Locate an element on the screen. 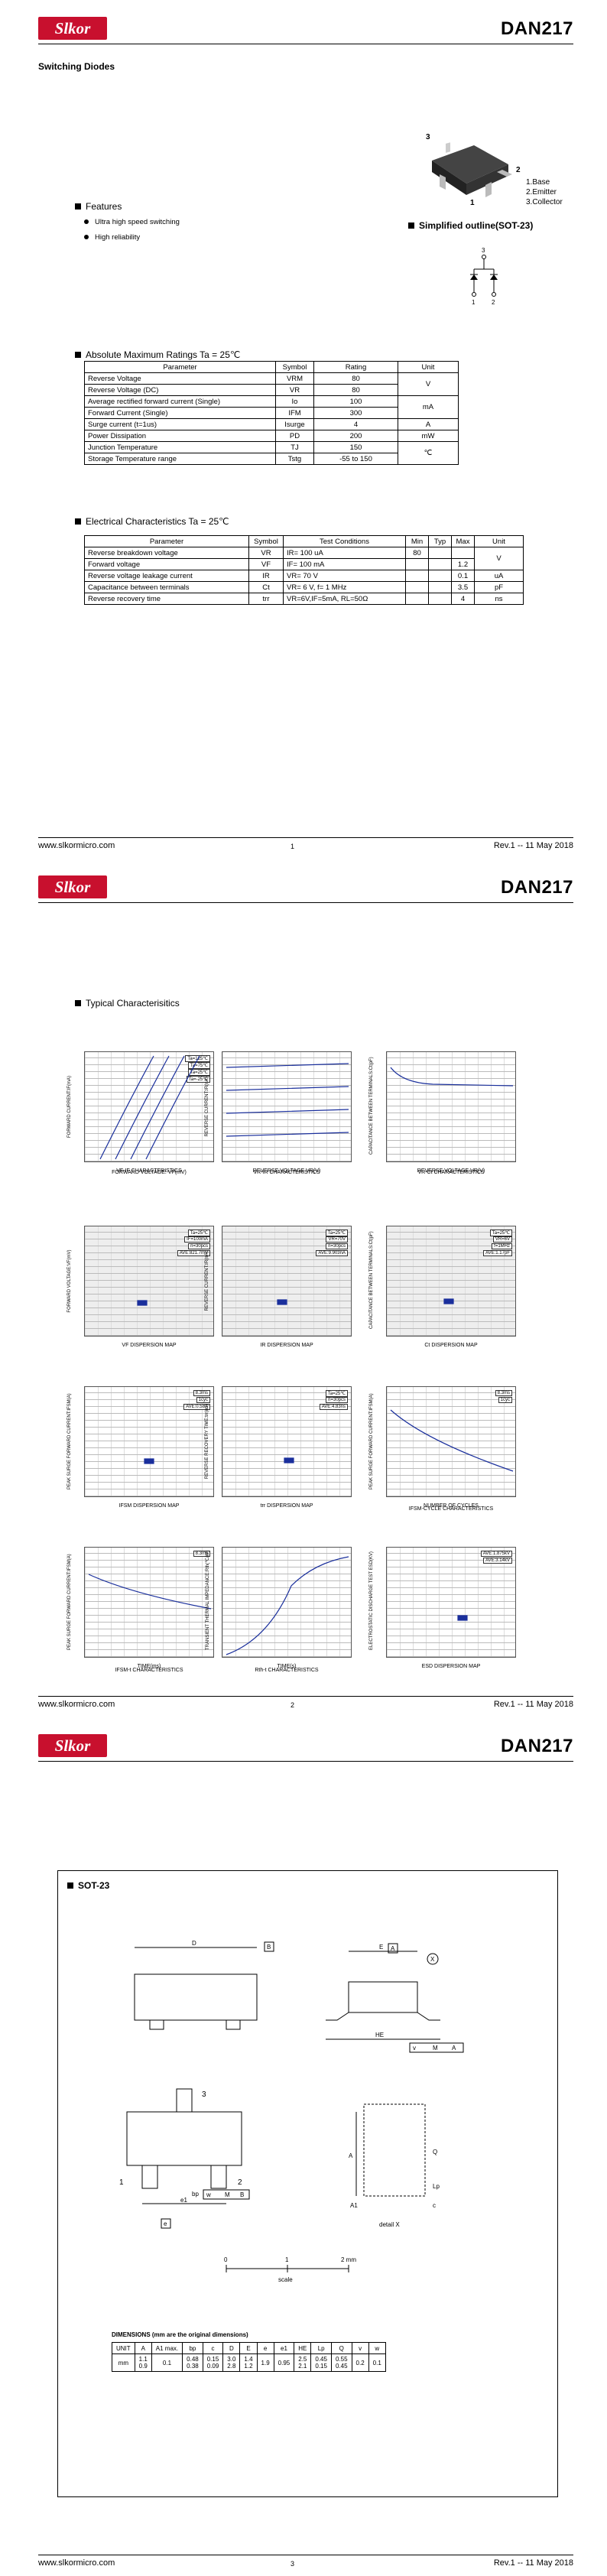  dim-header: A1 max. is located at coordinates (167, 2348).